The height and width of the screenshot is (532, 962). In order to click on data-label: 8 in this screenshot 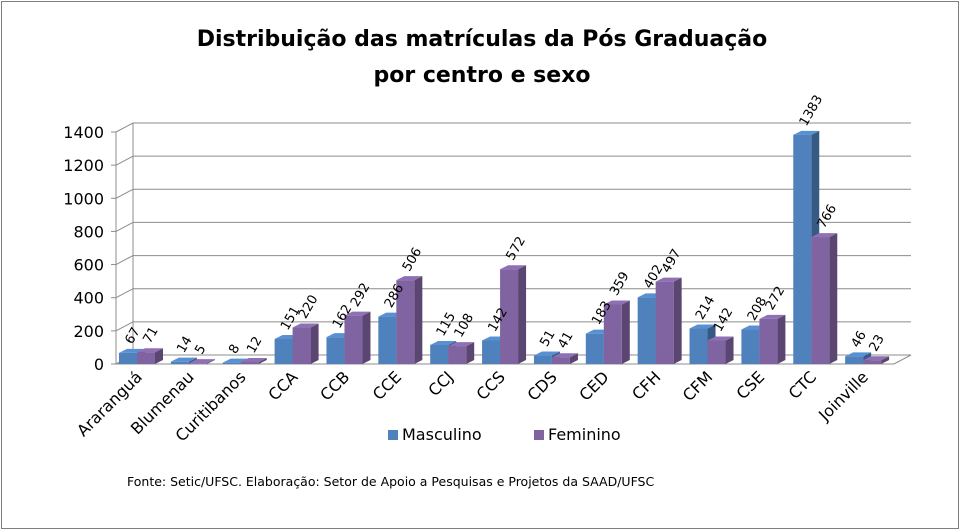, I will do `click(234, 349)`.